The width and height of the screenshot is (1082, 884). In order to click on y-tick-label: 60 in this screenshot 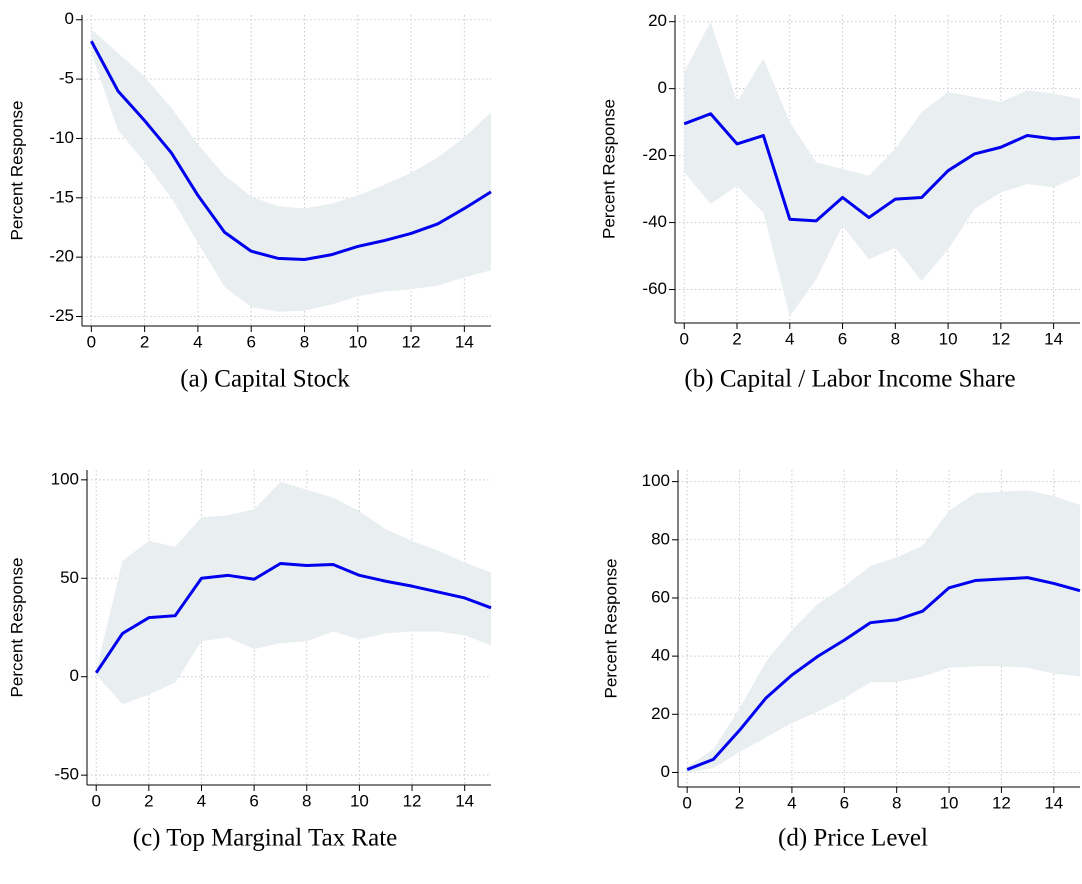, I will do `click(660, 596)`.